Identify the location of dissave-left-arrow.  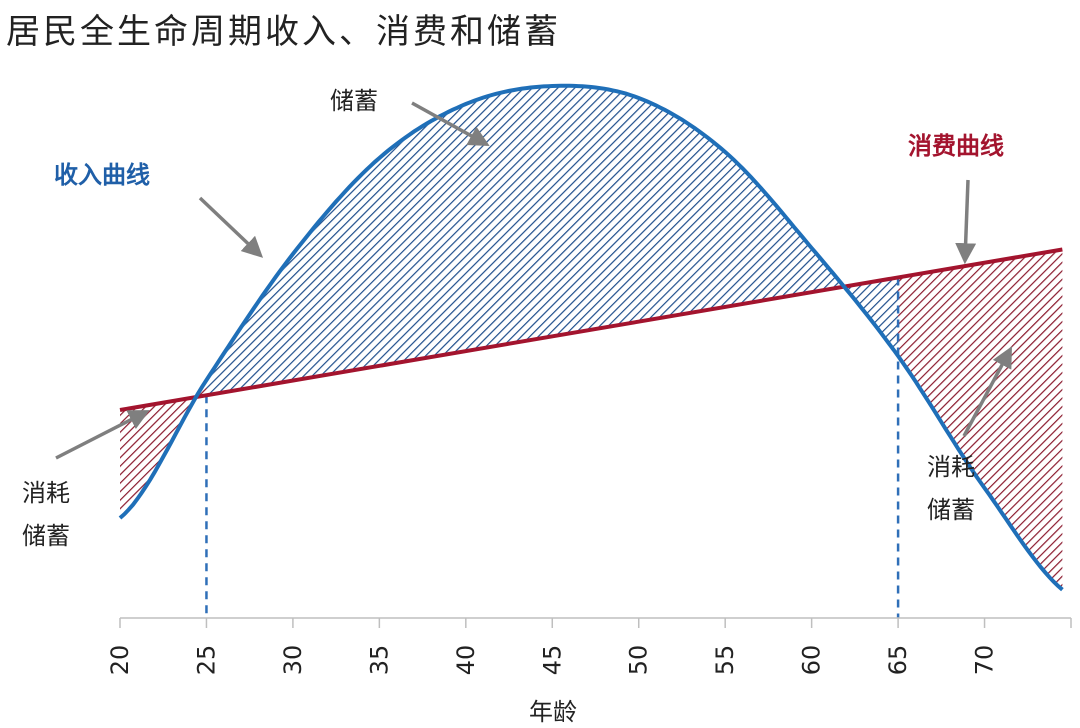
(102, 435).